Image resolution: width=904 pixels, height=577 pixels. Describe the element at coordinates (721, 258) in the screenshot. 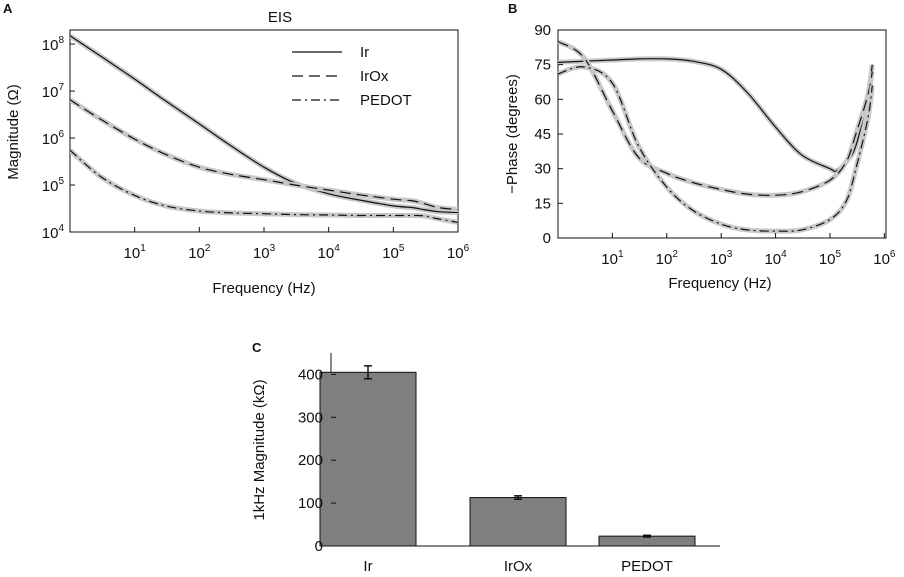

I see `chart-b-xtick-label: 10³` at that location.